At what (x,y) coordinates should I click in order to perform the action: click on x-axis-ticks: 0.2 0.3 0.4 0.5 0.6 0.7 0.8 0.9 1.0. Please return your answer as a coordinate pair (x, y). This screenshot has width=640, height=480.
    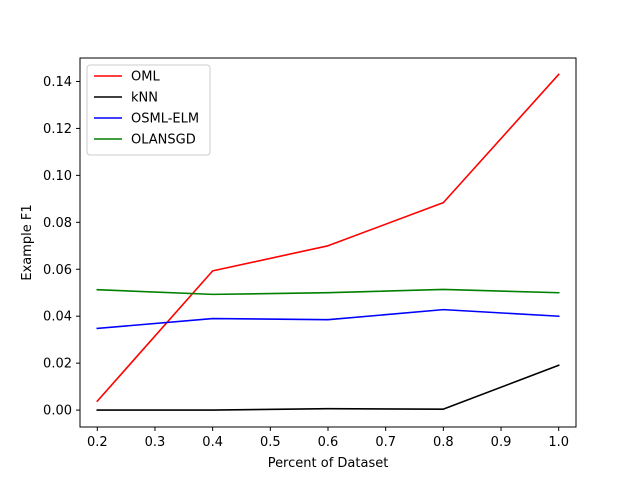
    Looking at the image, I should click on (328, 438).